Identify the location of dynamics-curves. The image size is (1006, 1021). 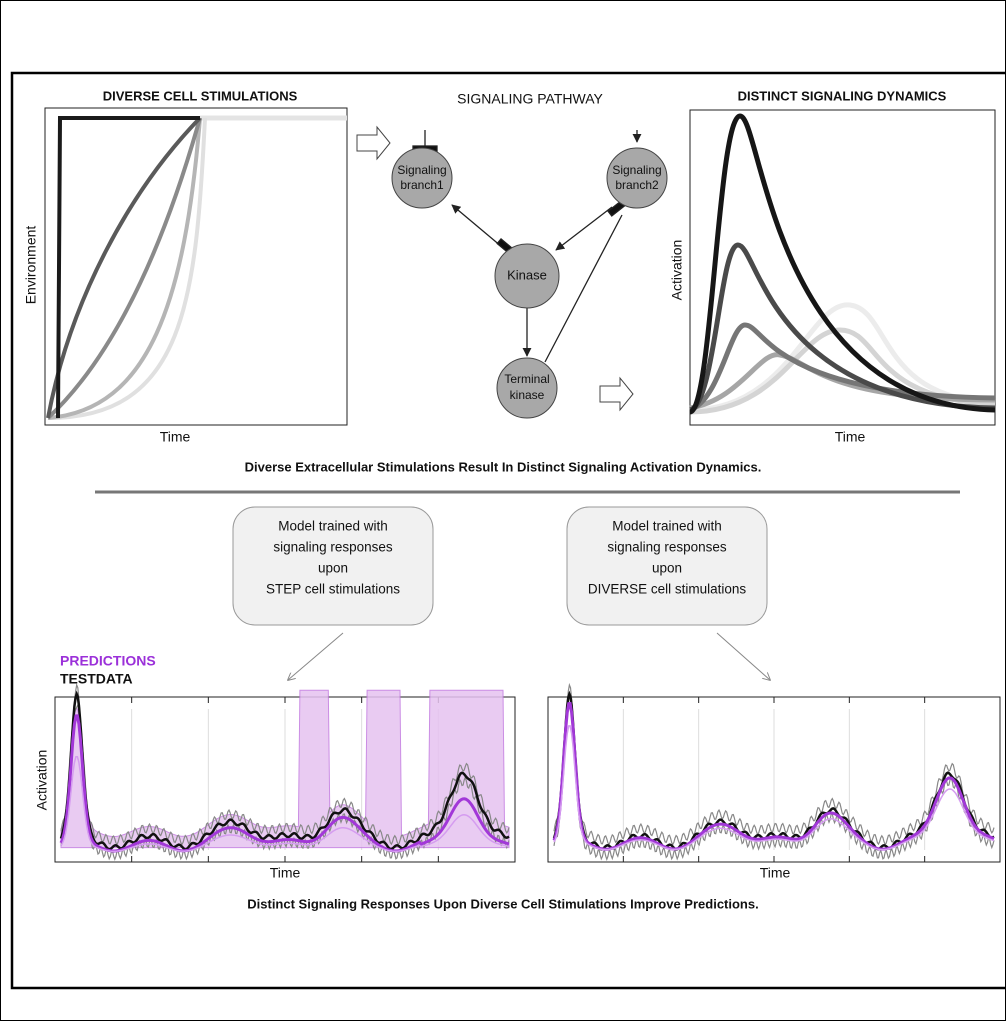
(842, 264).